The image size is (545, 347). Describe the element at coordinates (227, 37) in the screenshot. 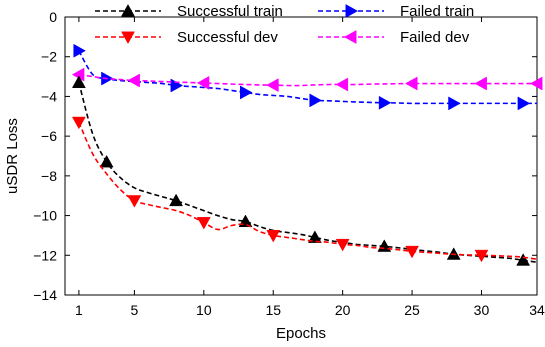

I see `legend-label: Successful dev` at that location.